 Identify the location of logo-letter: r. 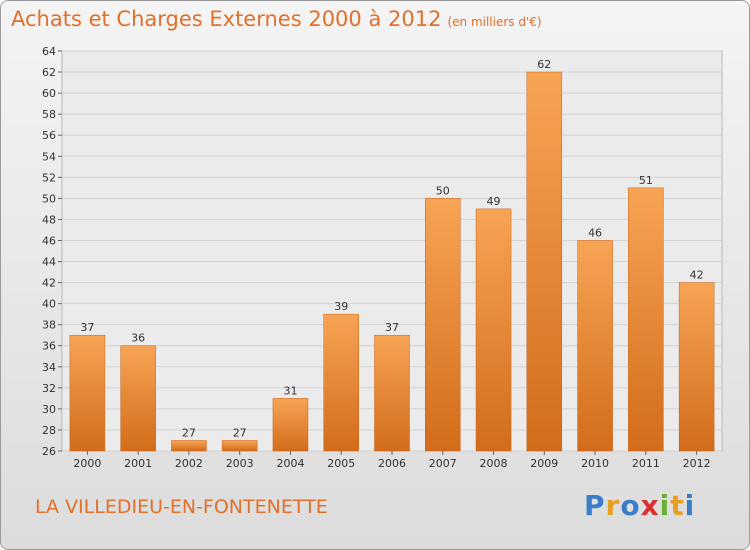
(613, 505).